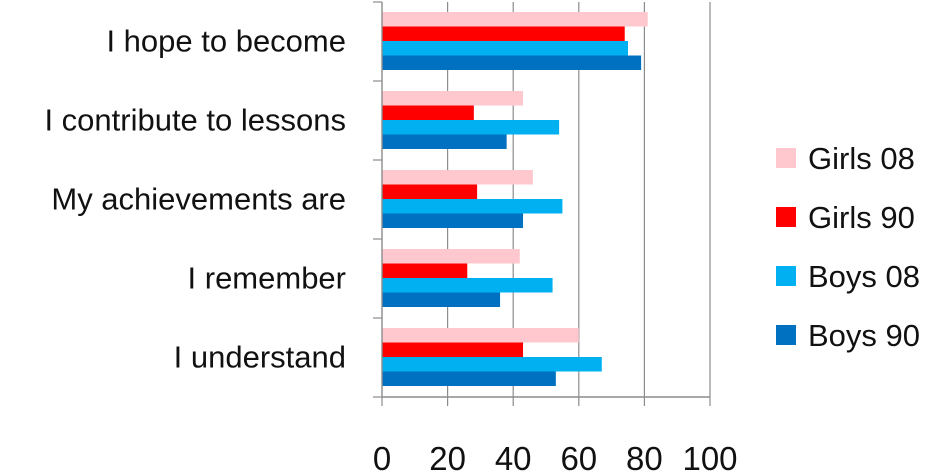  I want to click on x-tick-label: 20, so click(447, 457).